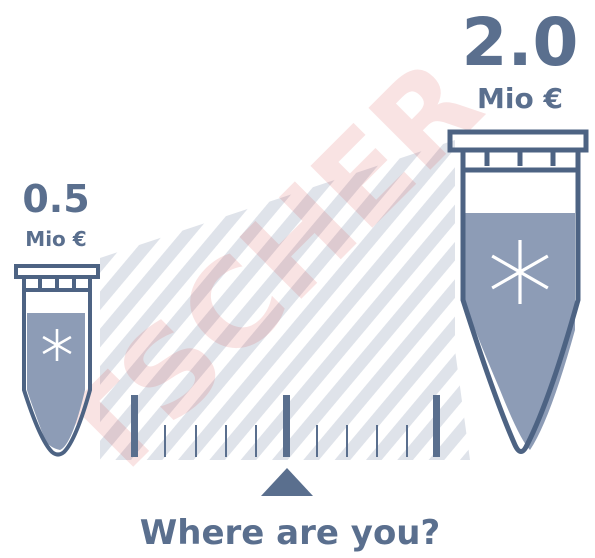 Image resolution: width=595 pixels, height=558 pixels. Describe the element at coordinates (285, 445) in the screenshot. I see `scale` at that location.